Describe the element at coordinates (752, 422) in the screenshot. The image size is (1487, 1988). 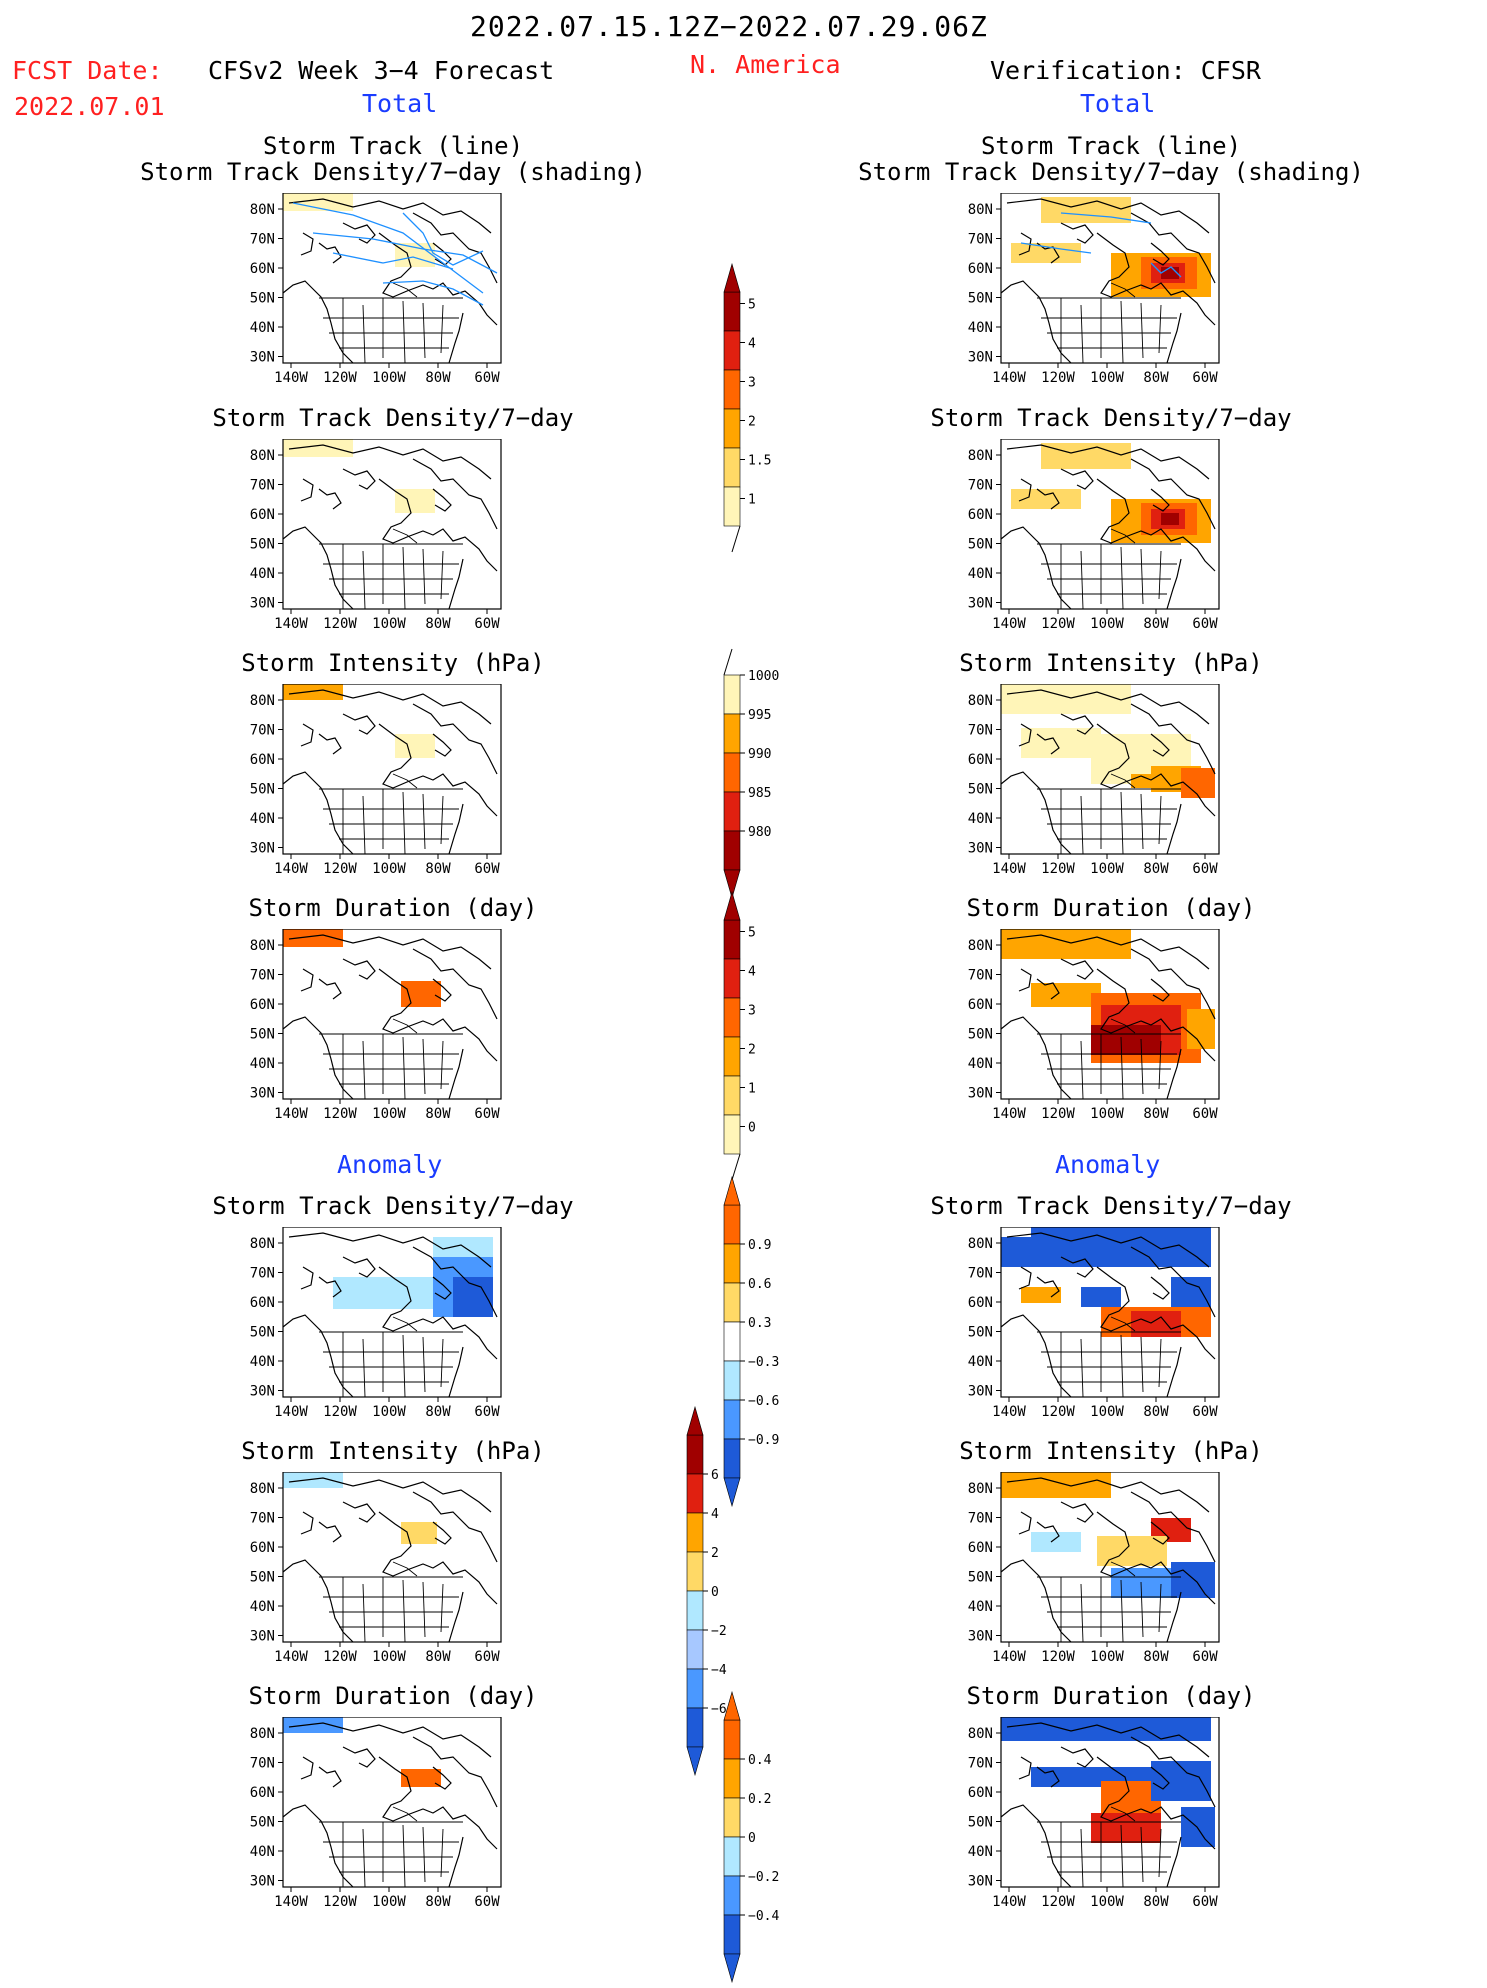
I see `colorbar-tick-label: 2` at that location.